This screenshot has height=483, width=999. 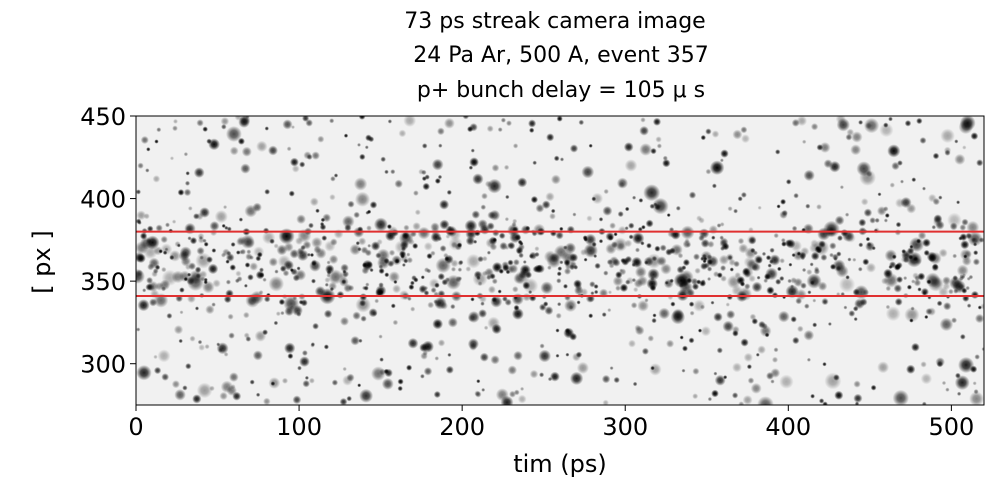 What do you see at coordinates (42, 261) in the screenshot?
I see `y-axis-label: [ px ]` at bounding box center [42, 261].